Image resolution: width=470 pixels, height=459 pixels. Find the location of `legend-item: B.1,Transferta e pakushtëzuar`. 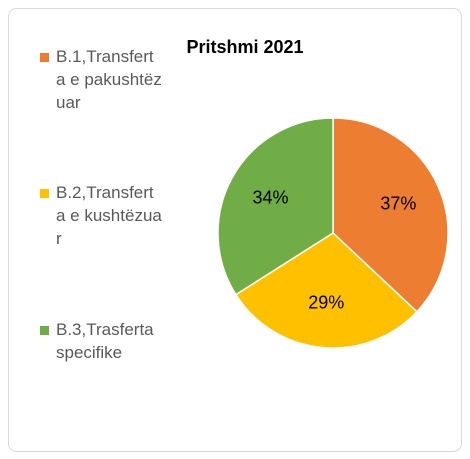

legend-item: B.1,Transferta e pakushtëzuar is located at coordinates (101, 79).